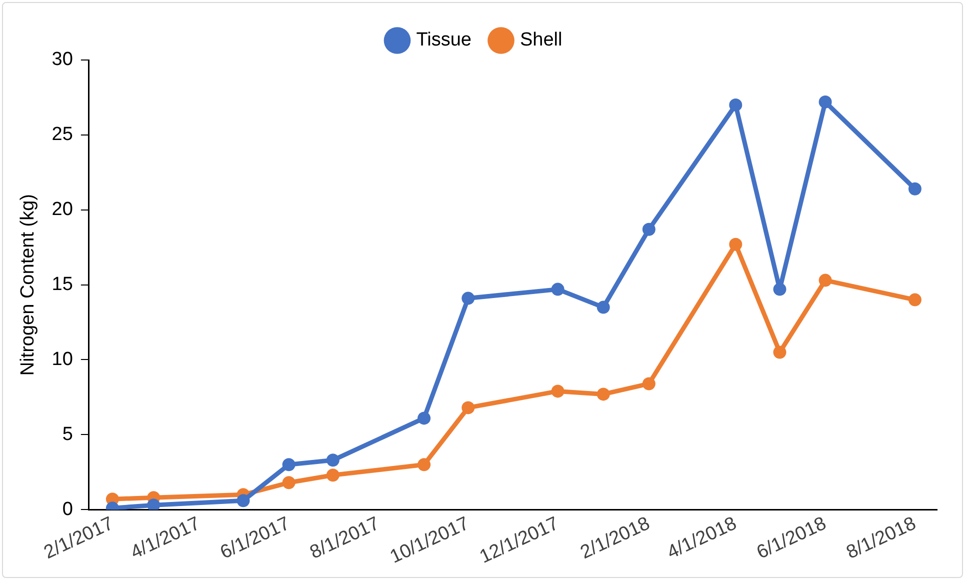  What do you see at coordinates (62, 135) in the screenshot?
I see `y-tick-label: 25` at bounding box center [62, 135].